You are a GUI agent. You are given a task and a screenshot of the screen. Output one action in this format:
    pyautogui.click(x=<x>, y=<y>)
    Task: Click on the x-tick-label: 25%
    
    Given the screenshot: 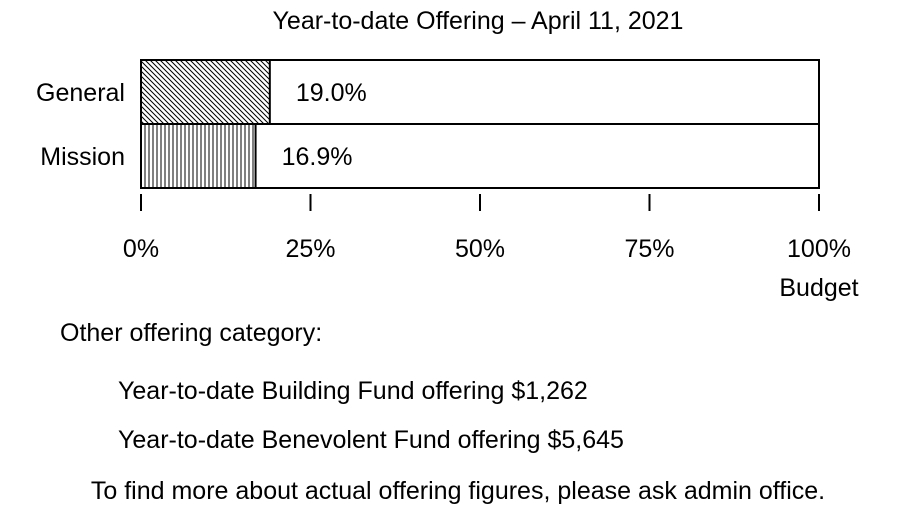 What is the action you would take?
    pyautogui.click(x=310, y=249)
    